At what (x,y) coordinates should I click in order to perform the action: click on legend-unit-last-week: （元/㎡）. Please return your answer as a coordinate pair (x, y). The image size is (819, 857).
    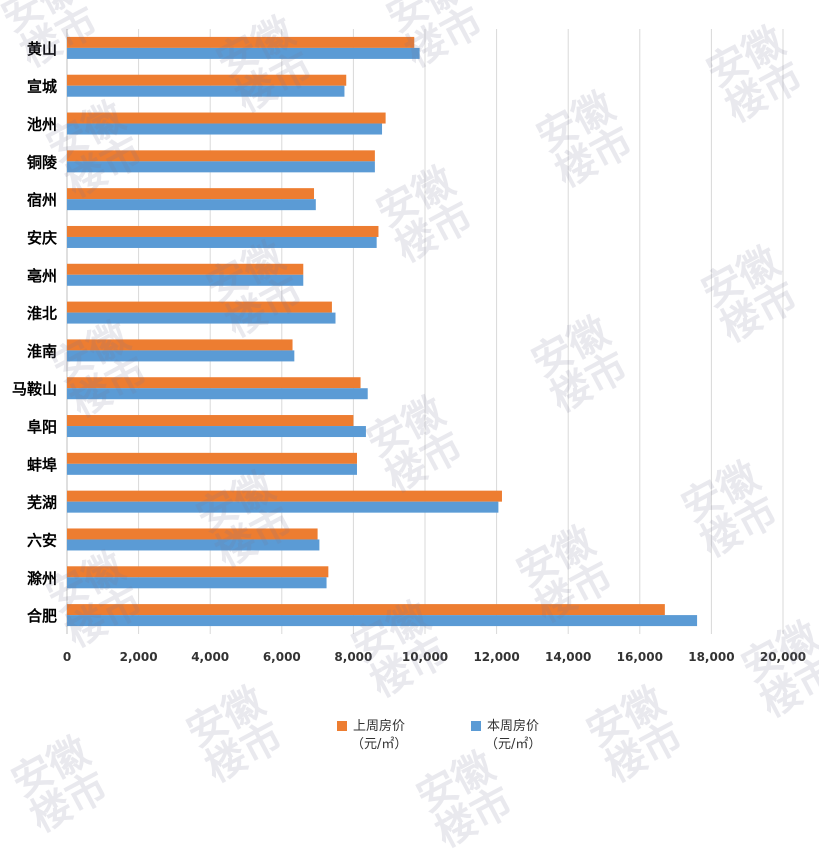
    Looking at the image, I should click on (379, 744).